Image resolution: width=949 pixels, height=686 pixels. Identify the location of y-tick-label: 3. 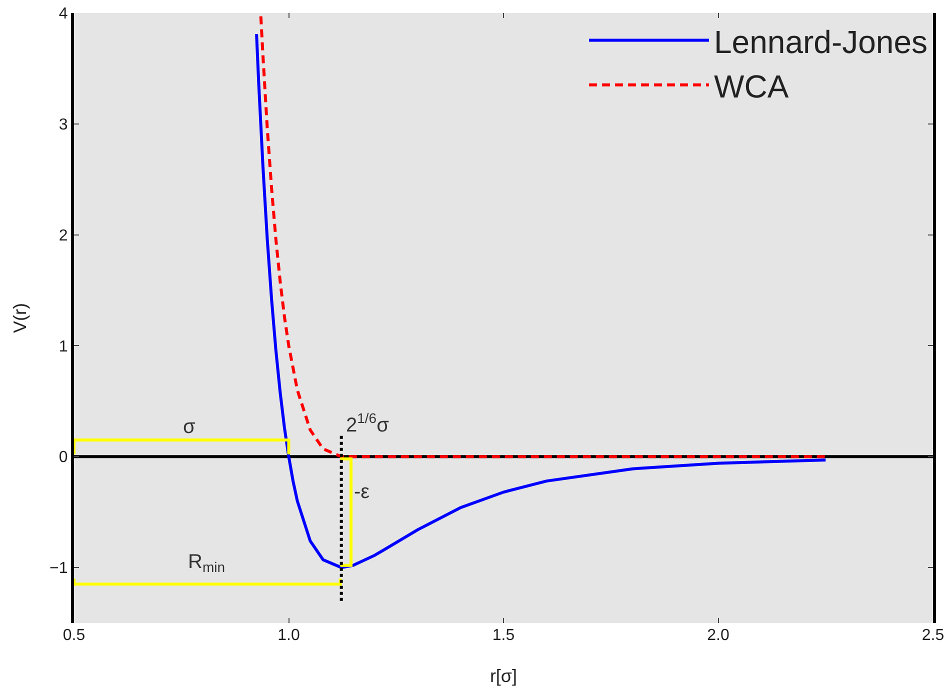
(63, 125).